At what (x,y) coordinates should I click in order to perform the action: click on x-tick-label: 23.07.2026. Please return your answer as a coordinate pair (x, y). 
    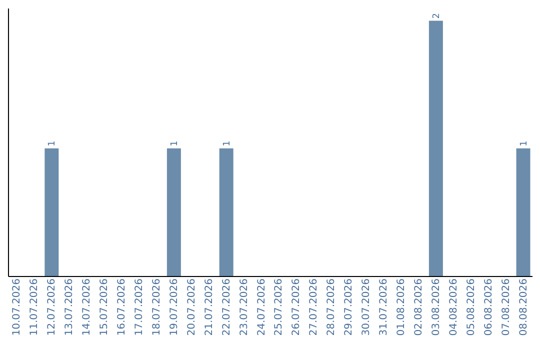
    Looking at the image, I should click on (244, 307).